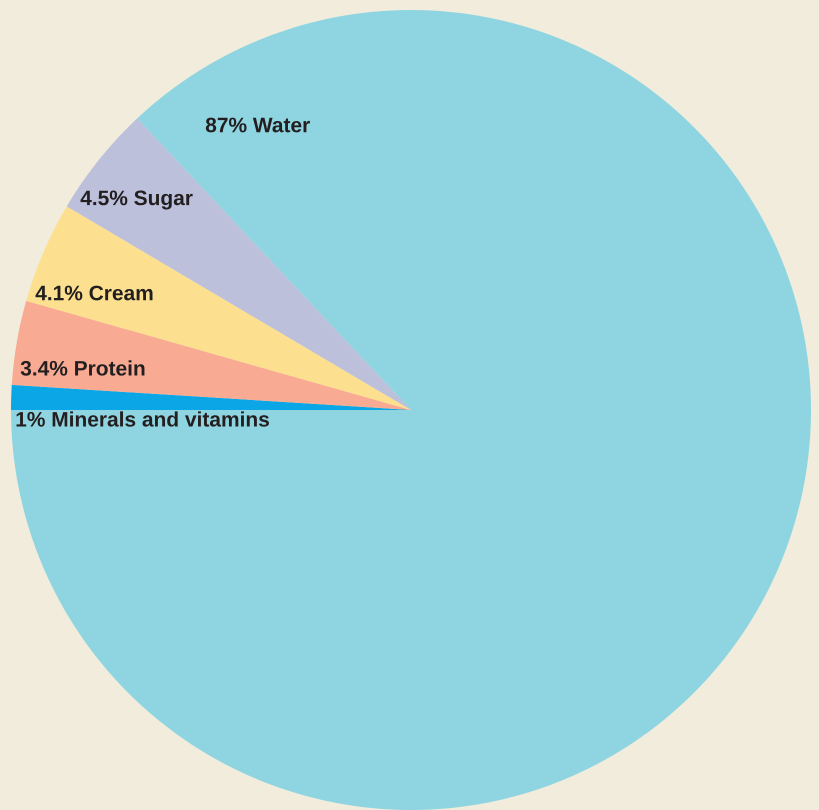 This screenshot has height=810, width=819. What do you see at coordinates (82, 368) in the screenshot?
I see `slice-label: 3.4% Protein` at bounding box center [82, 368].